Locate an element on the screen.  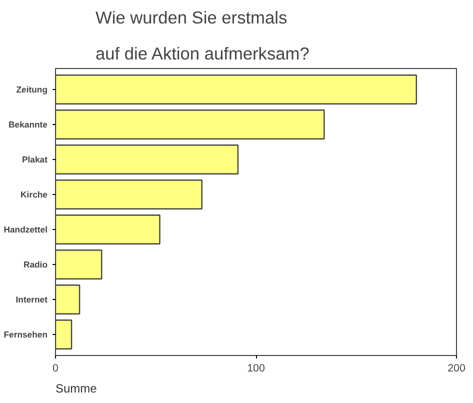
y-tick-label: Plakat is located at coordinates (35, 159).